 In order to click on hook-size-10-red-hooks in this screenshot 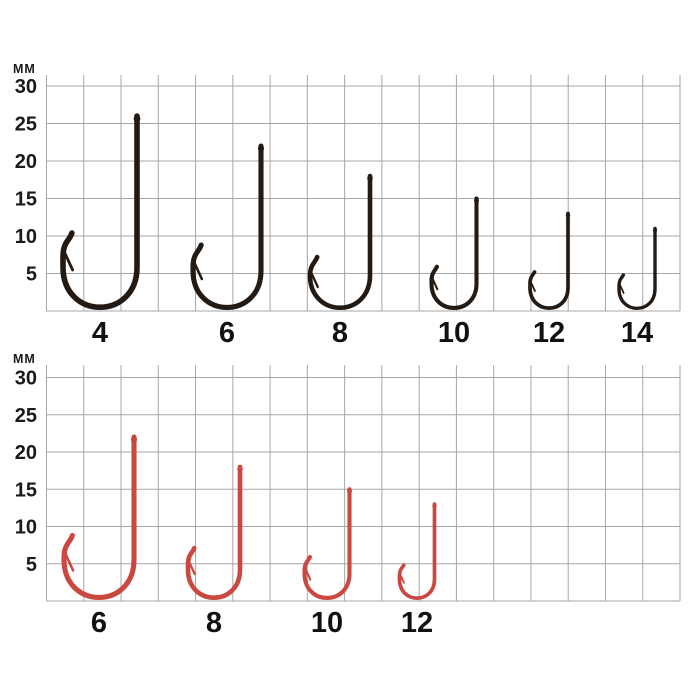, I will do `click(327, 543)`.